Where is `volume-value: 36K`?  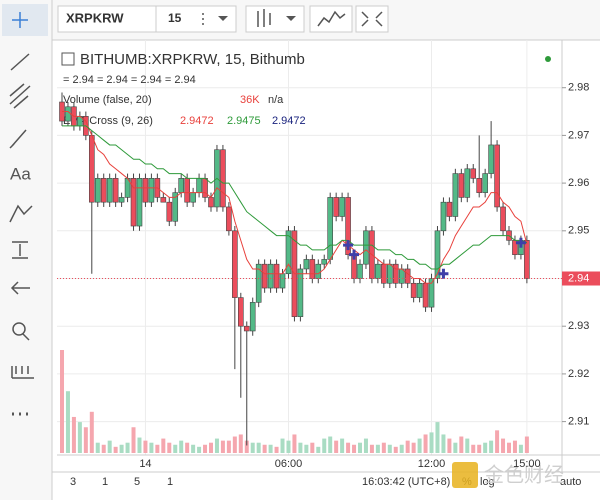
volume-value: 36K is located at coordinates (250, 100).